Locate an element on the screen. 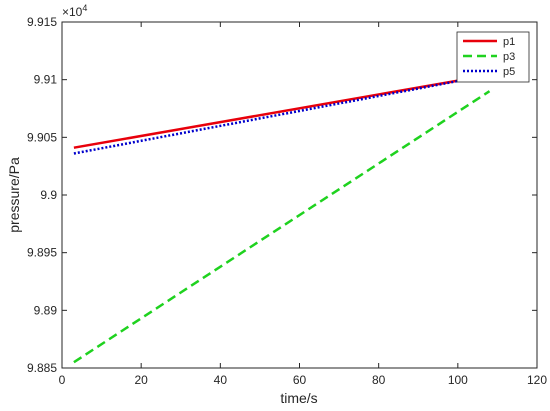  y-tick-label: 9.885 is located at coordinates (42, 368).